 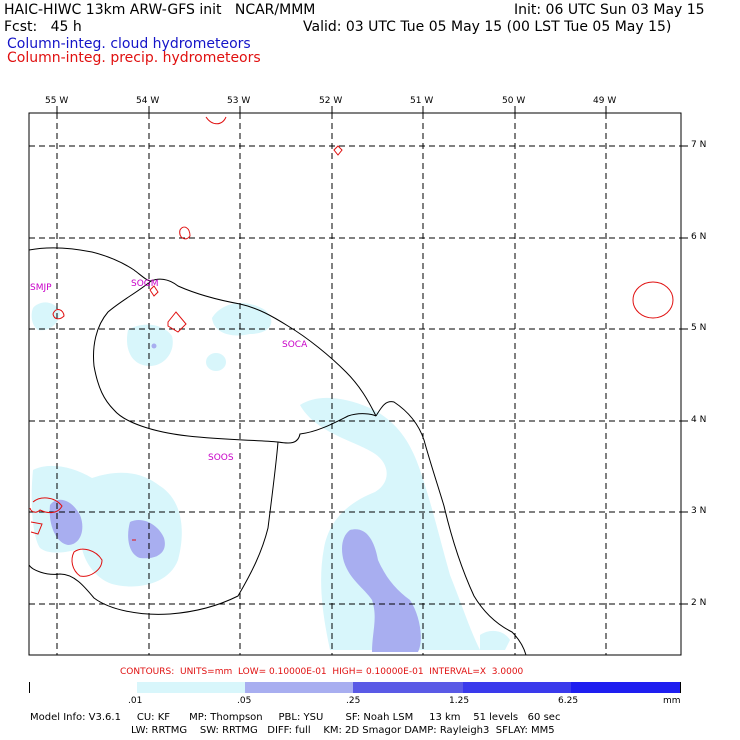 What do you see at coordinates (699, 511) in the screenshot?
I see `lat-label: 3 N` at bounding box center [699, 511].